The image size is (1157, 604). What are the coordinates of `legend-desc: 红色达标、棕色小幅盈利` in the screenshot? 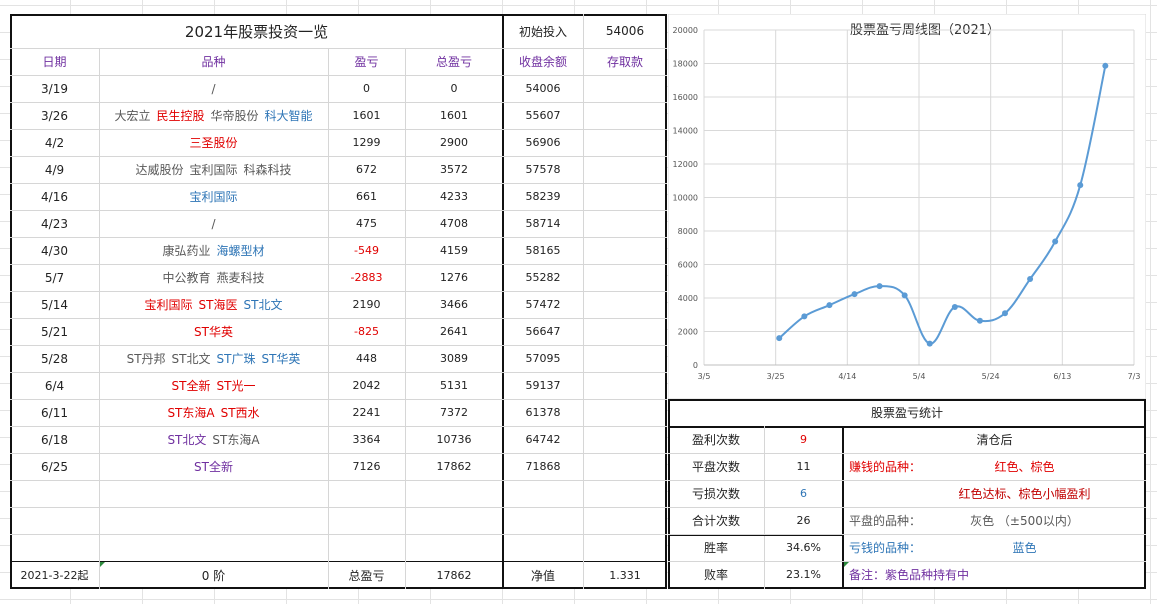 It's located at (1024, 494).